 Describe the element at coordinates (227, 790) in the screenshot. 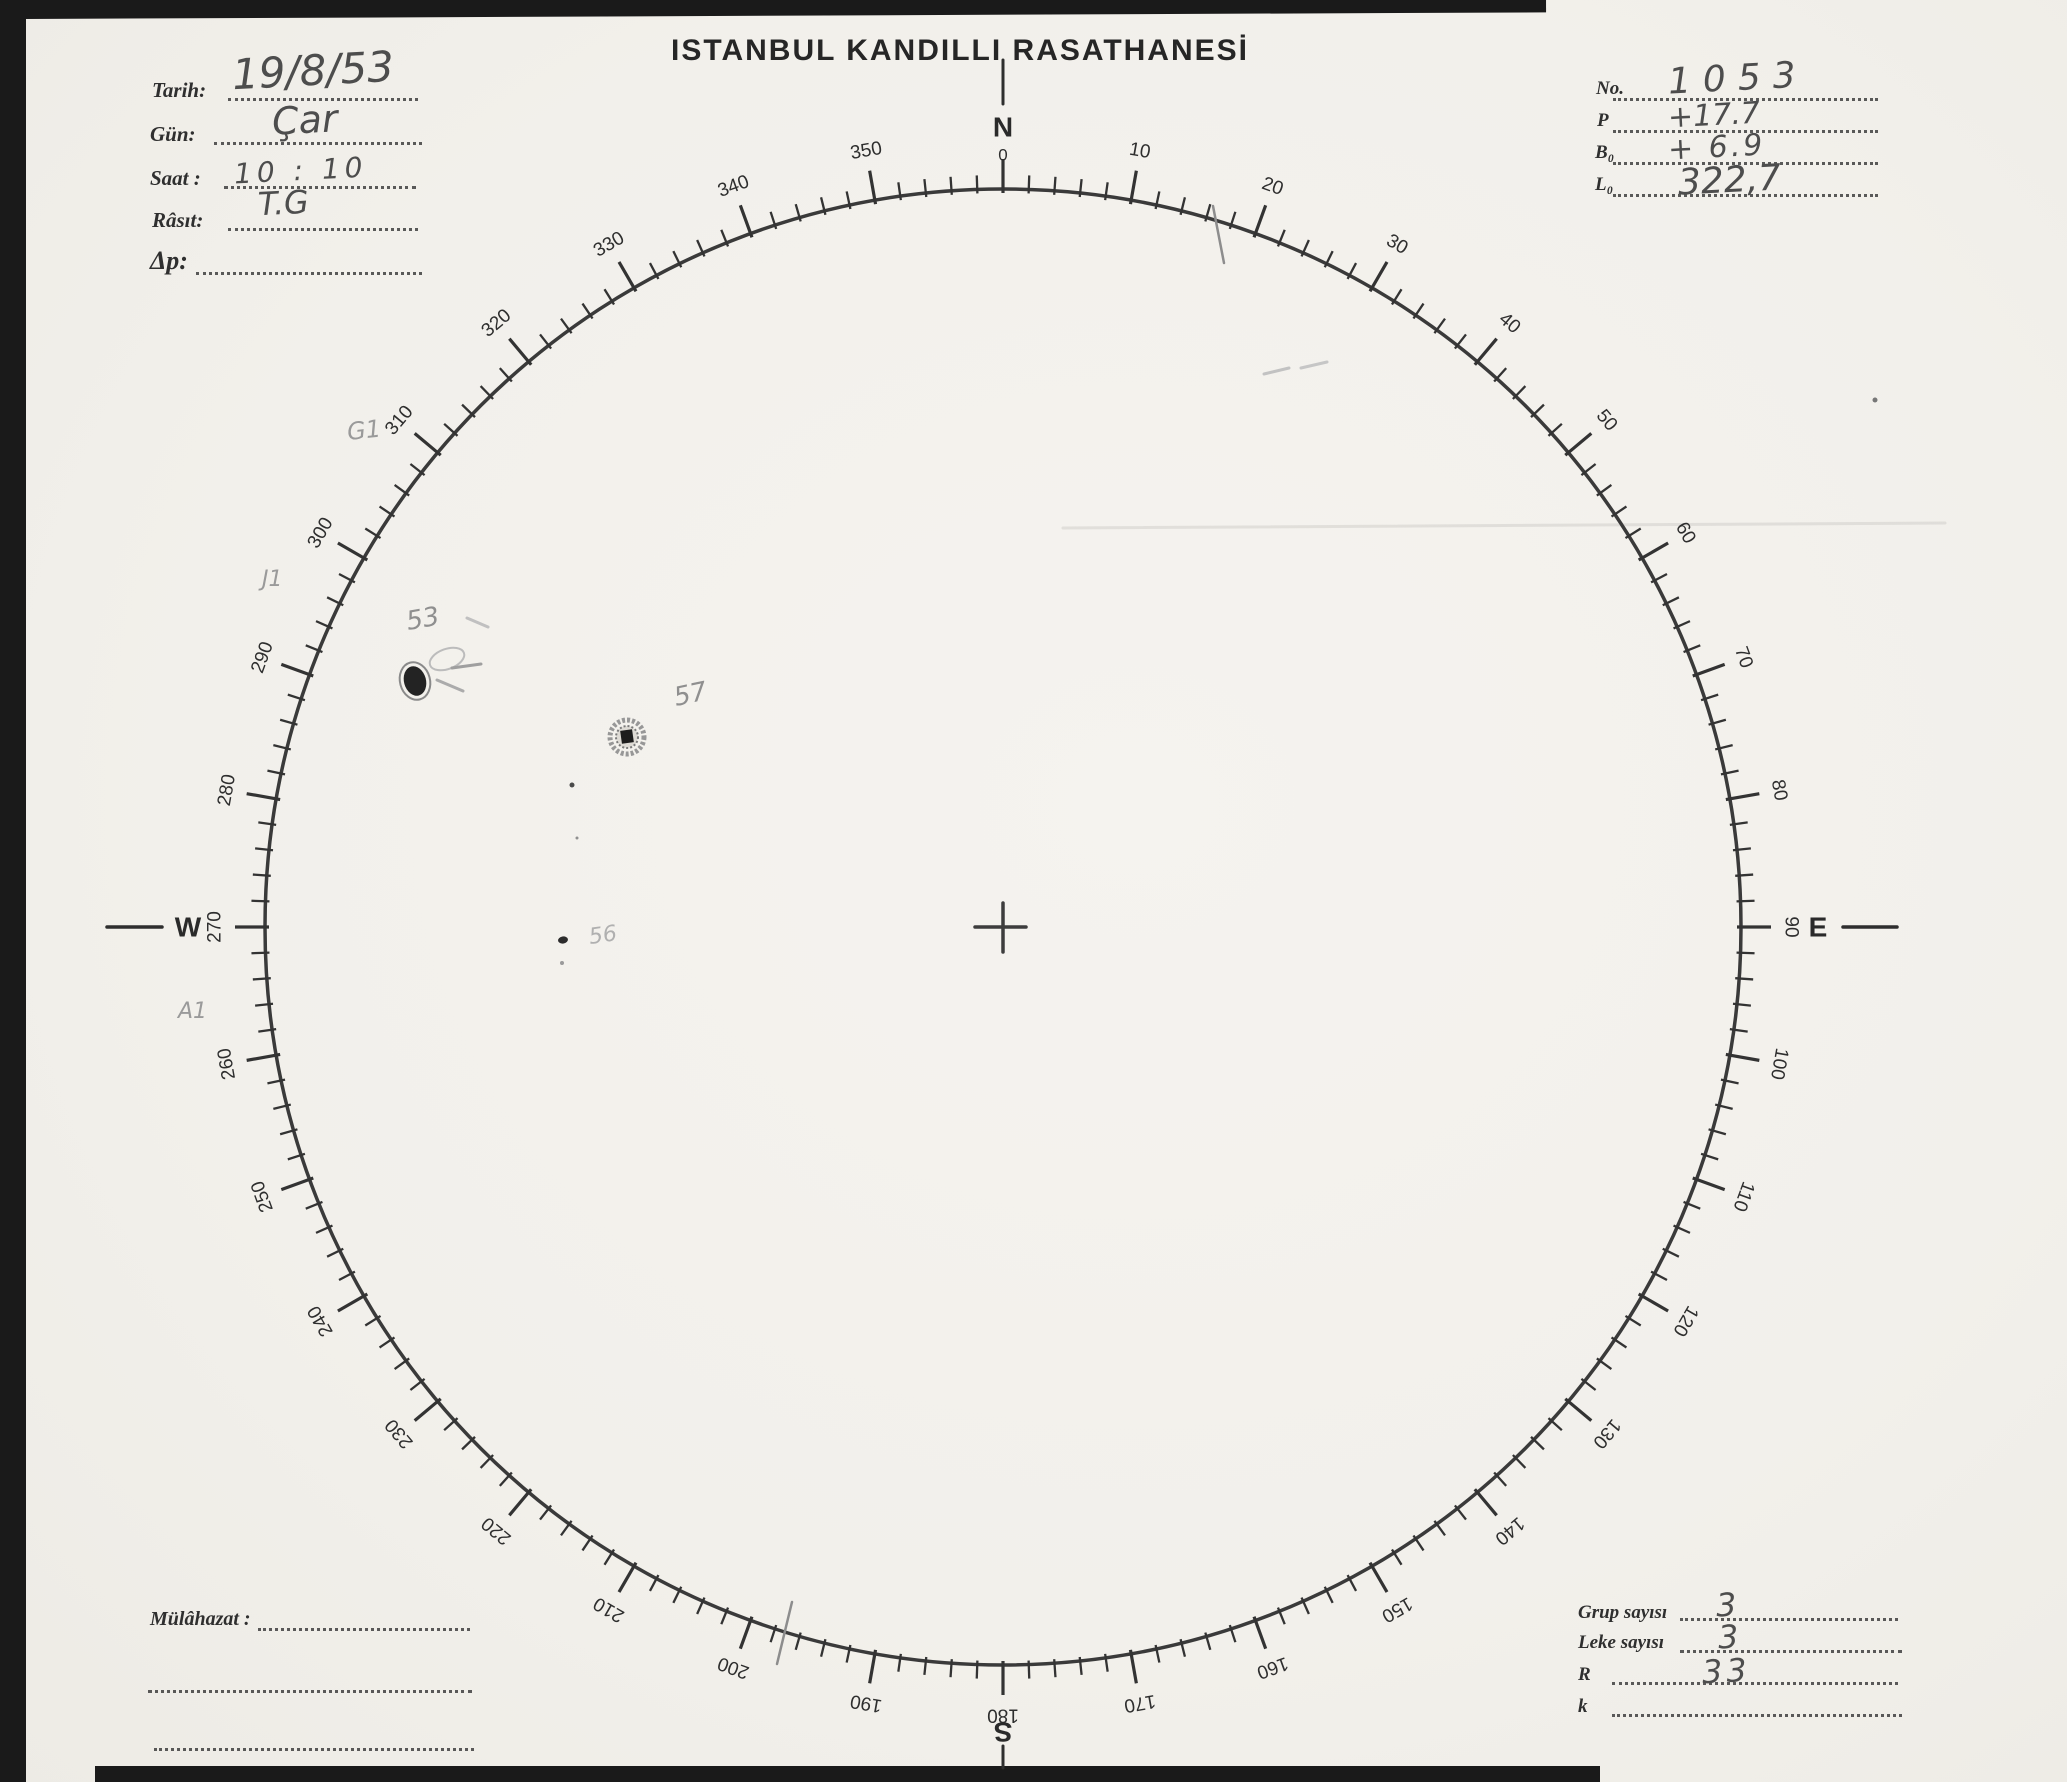

I see `degree-label: 280` at that location.